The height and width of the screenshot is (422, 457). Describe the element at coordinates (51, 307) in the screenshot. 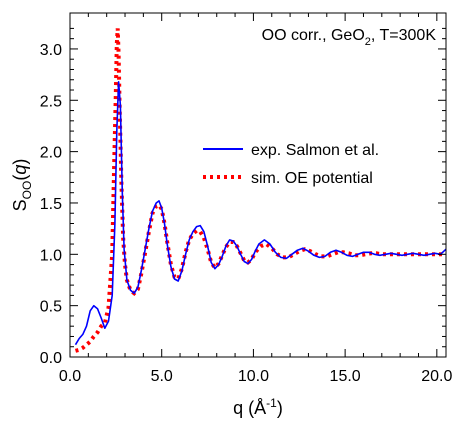

I see `y-tick-label-1: 0.5` at that location.